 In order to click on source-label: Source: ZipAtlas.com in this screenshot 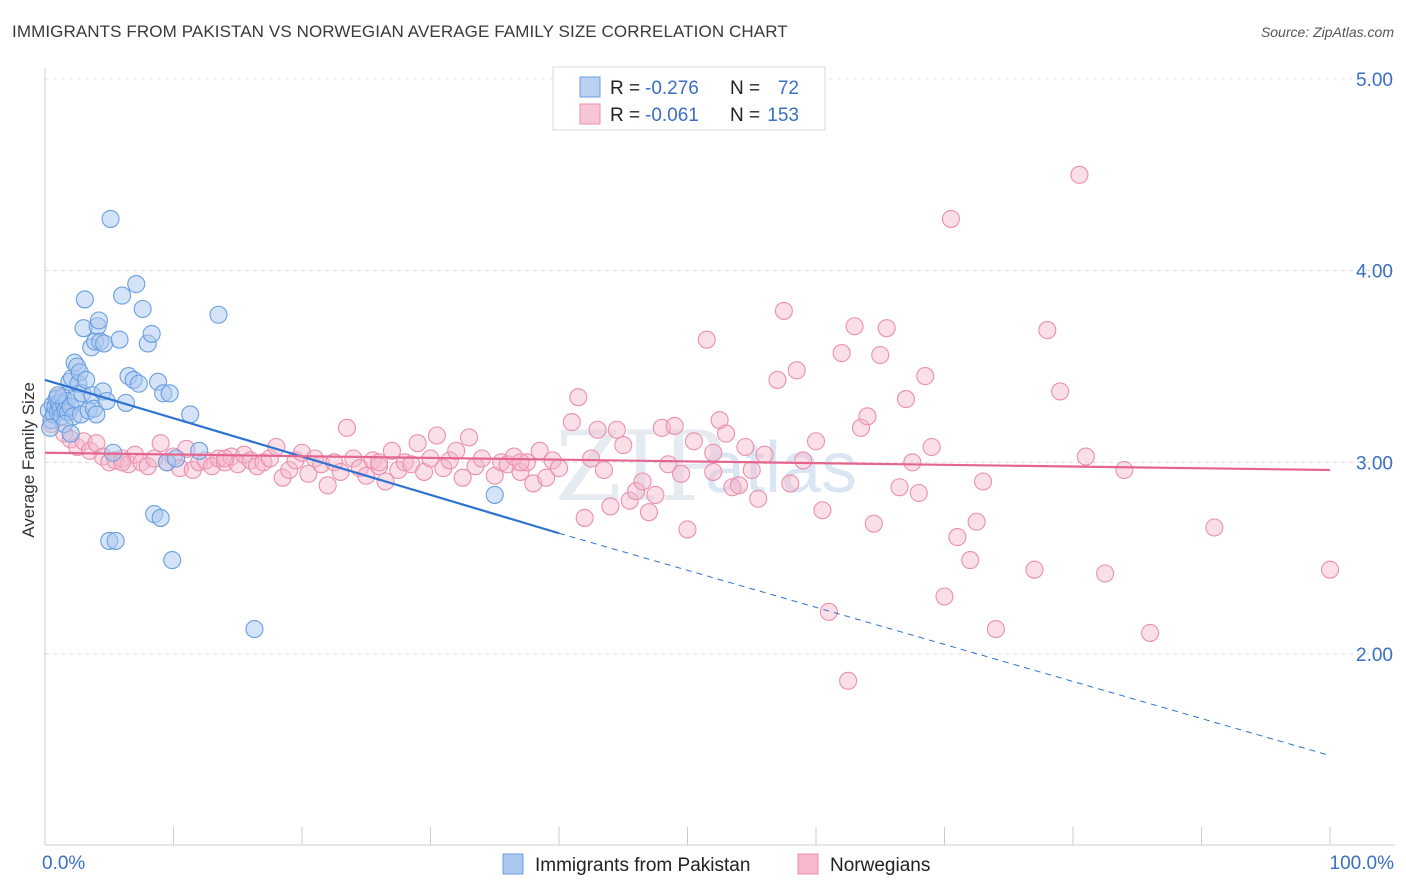, I will do `click(1327, 32)`.